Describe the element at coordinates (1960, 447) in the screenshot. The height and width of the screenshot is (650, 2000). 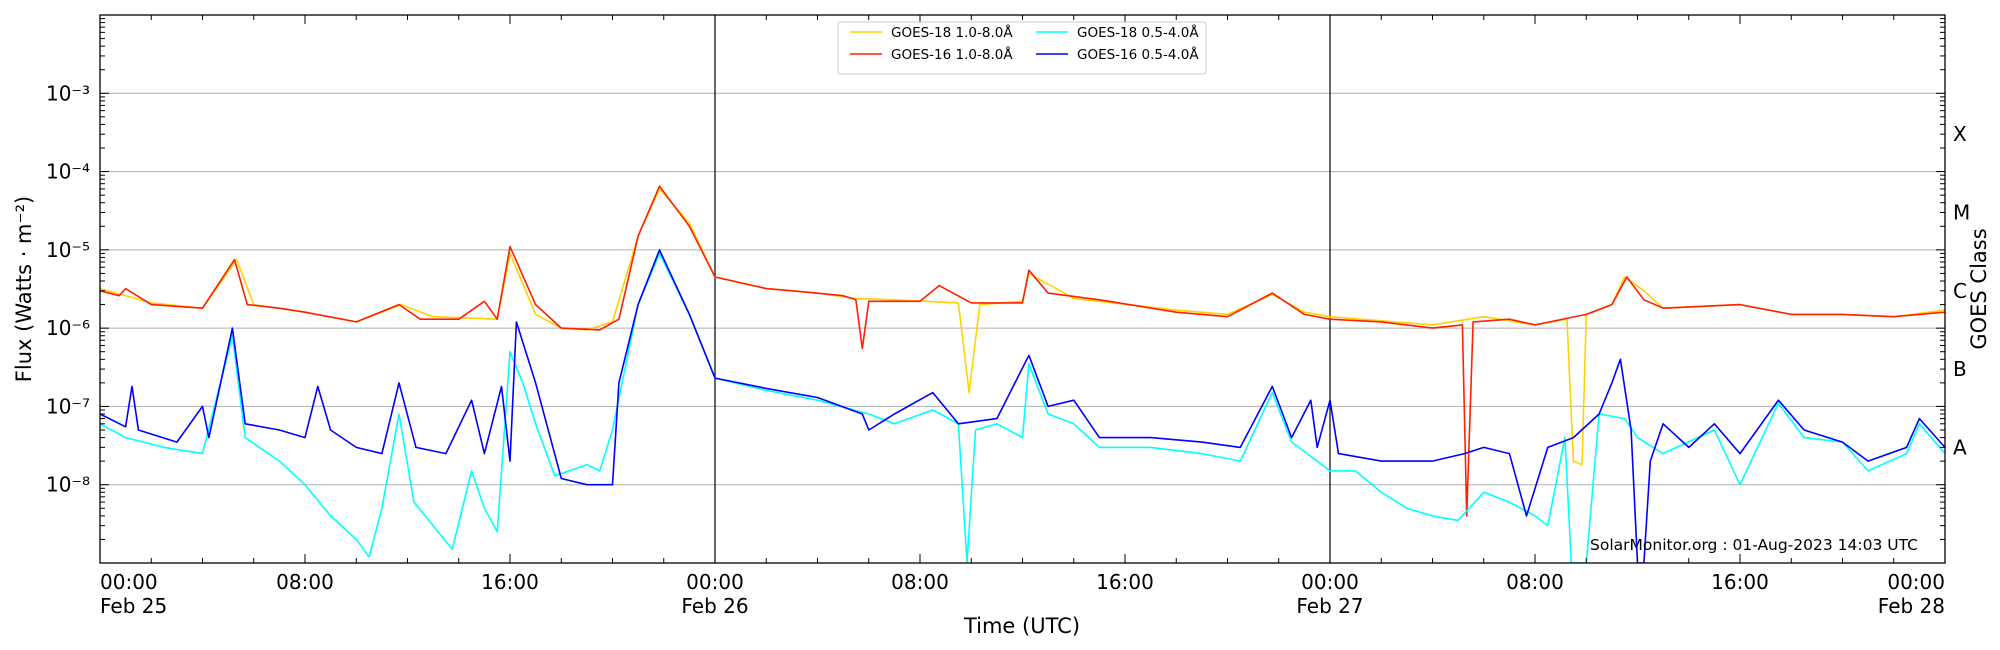
I see `goes-class-a: A` at that location.